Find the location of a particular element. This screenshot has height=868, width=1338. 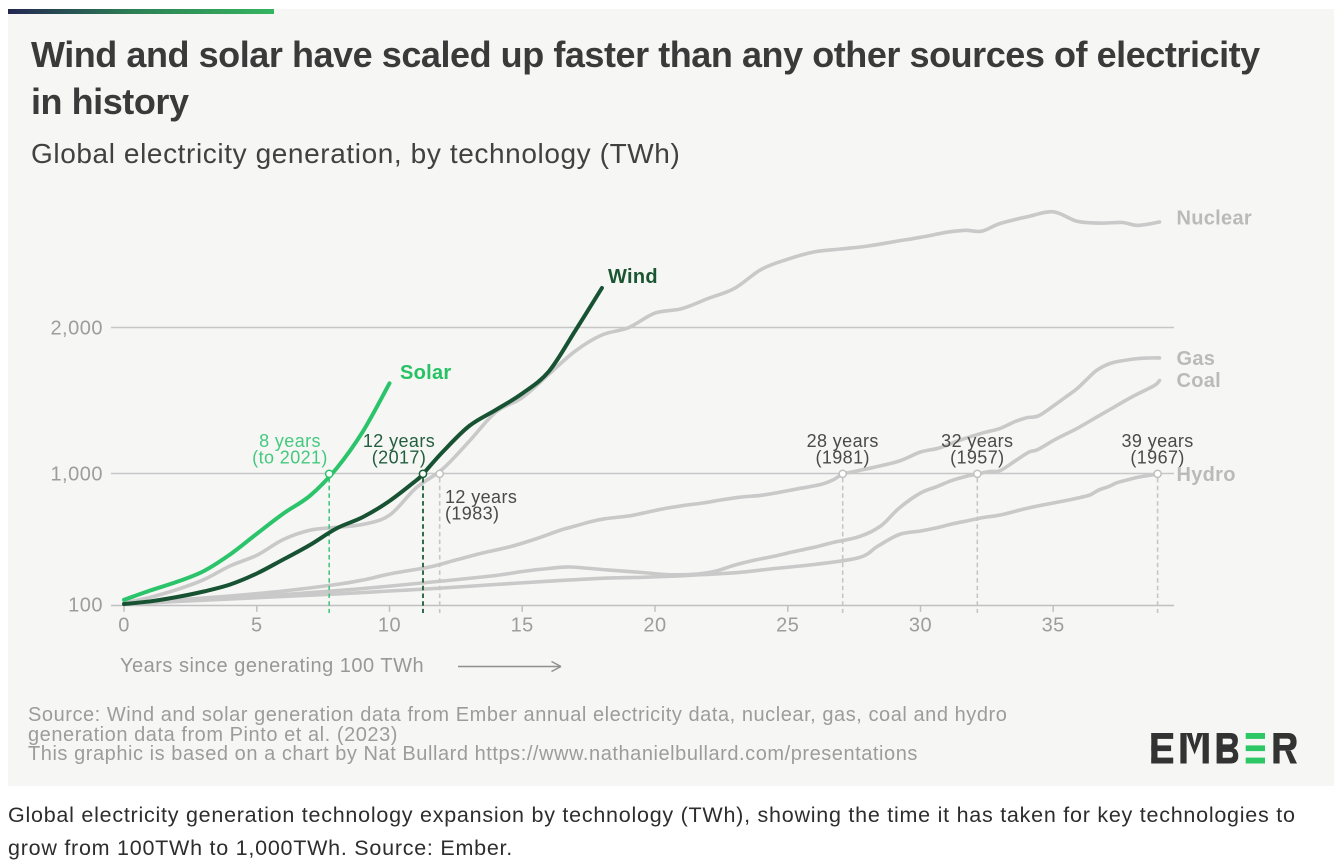

svg-text: Coal is located at coordinates (1199, 381).